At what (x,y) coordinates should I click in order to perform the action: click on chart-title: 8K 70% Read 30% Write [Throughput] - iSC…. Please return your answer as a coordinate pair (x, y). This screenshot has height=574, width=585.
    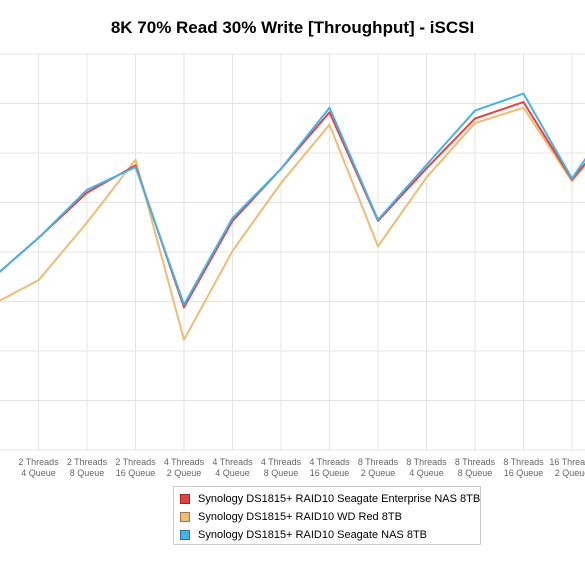
    Looking at the image, I should click on (292, 27).